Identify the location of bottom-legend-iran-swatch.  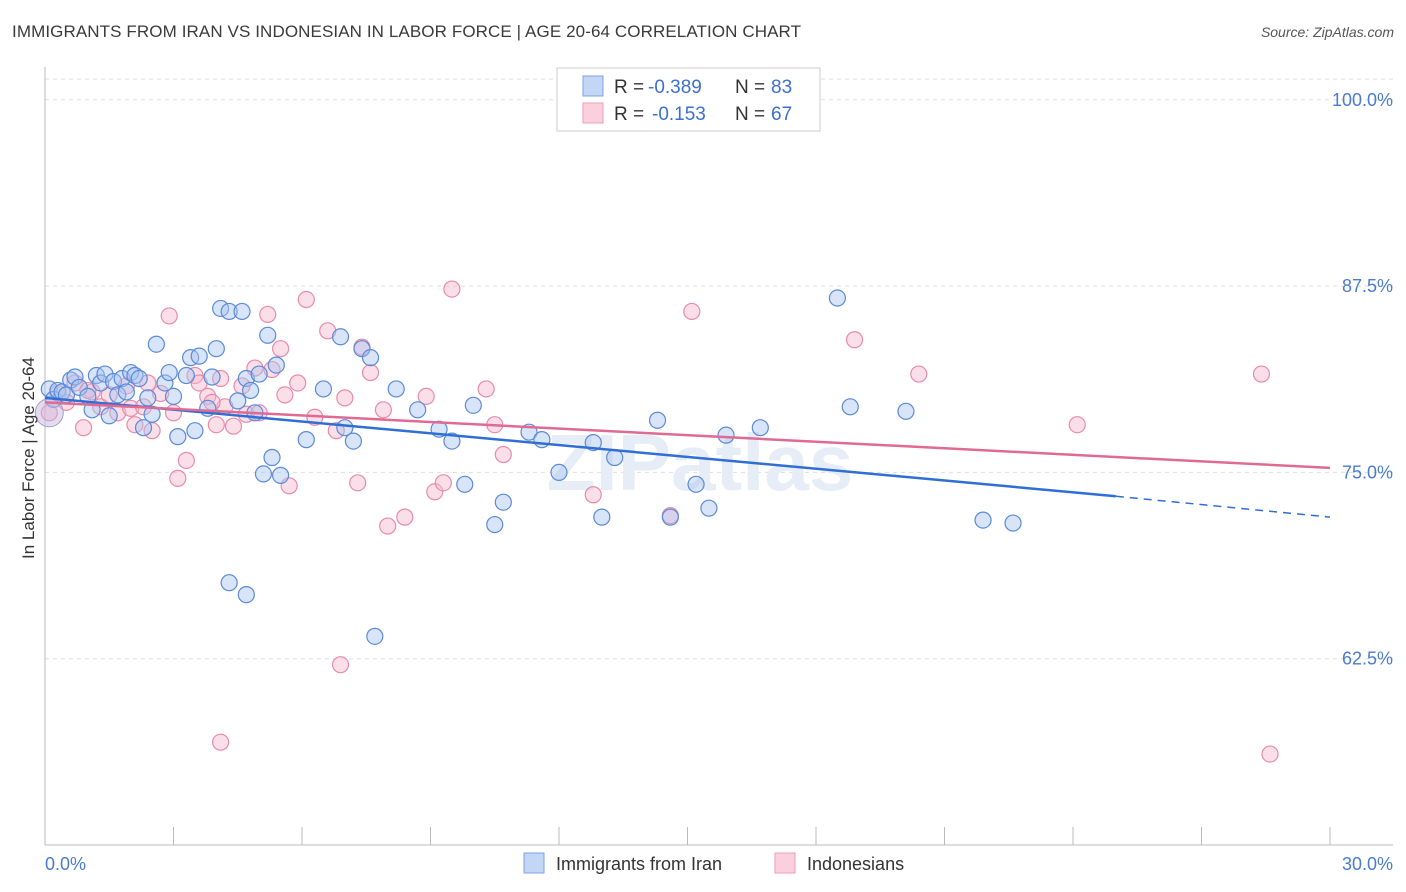
(534, 863).